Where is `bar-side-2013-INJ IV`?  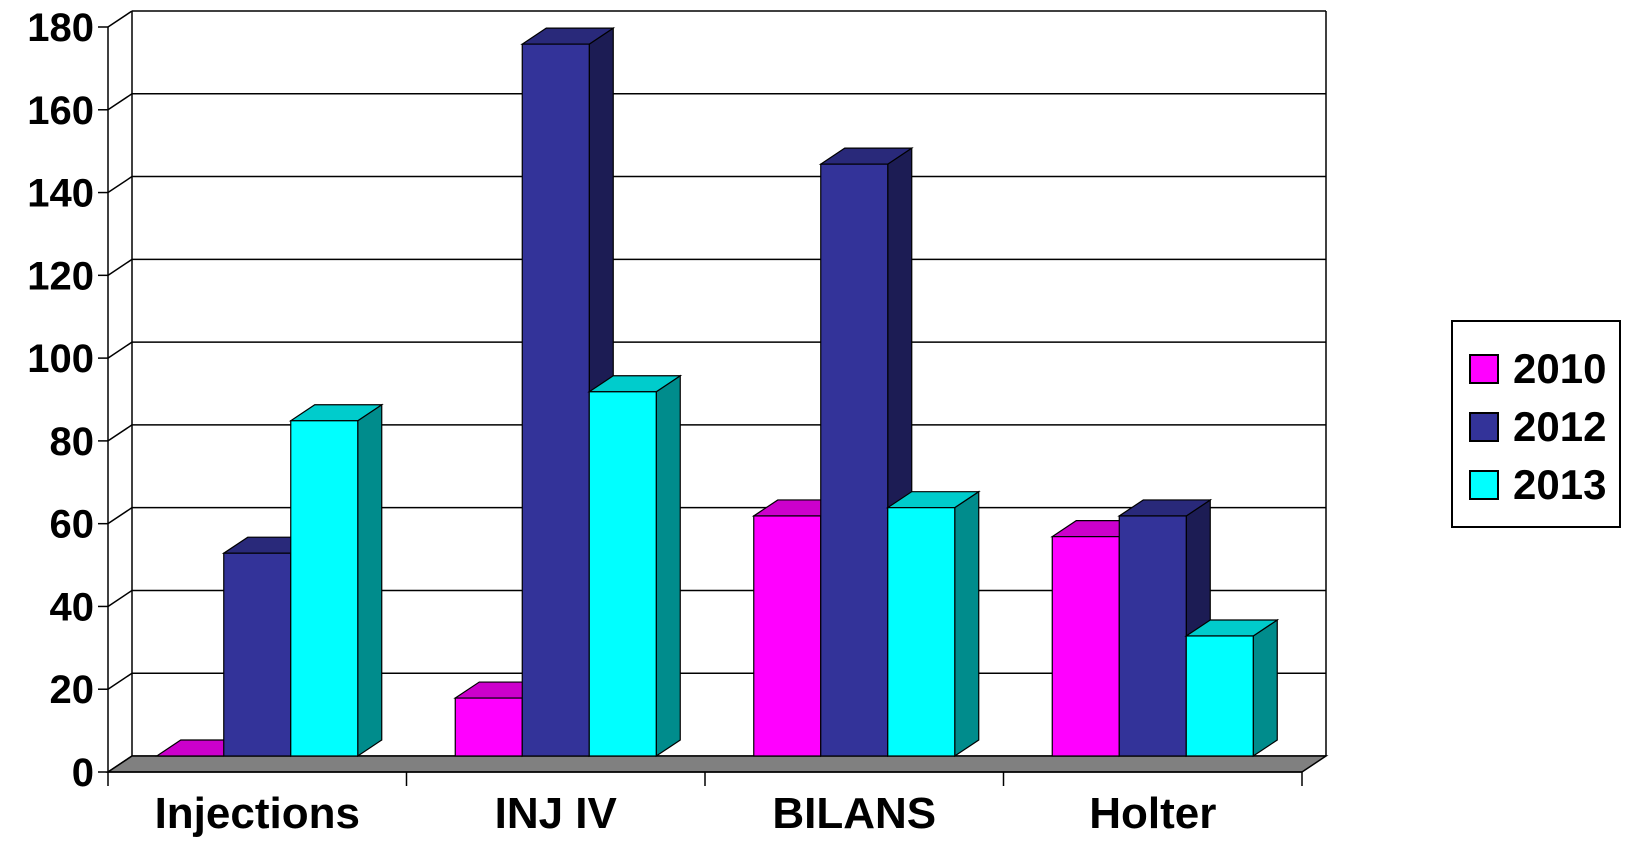
bar-side-2013-INJ IV is located at coordinates (668, 566).